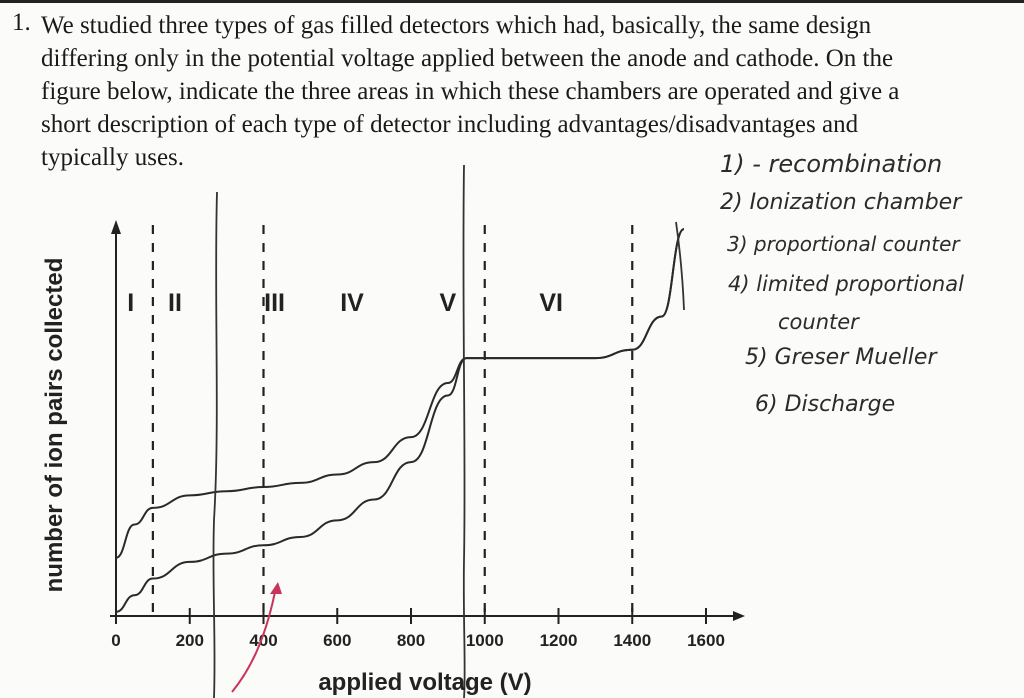  Describe the element at coordinates (115, 640) in the screenshot. I see `x-tick-label: 0` at that location.